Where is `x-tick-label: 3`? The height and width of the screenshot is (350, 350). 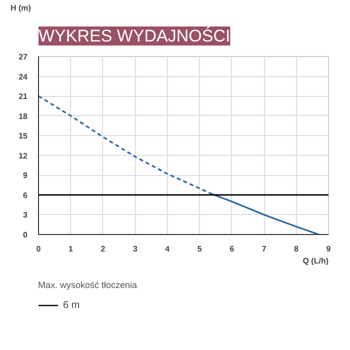 x-tick-label: 3 is located at coordinates (135, 249).